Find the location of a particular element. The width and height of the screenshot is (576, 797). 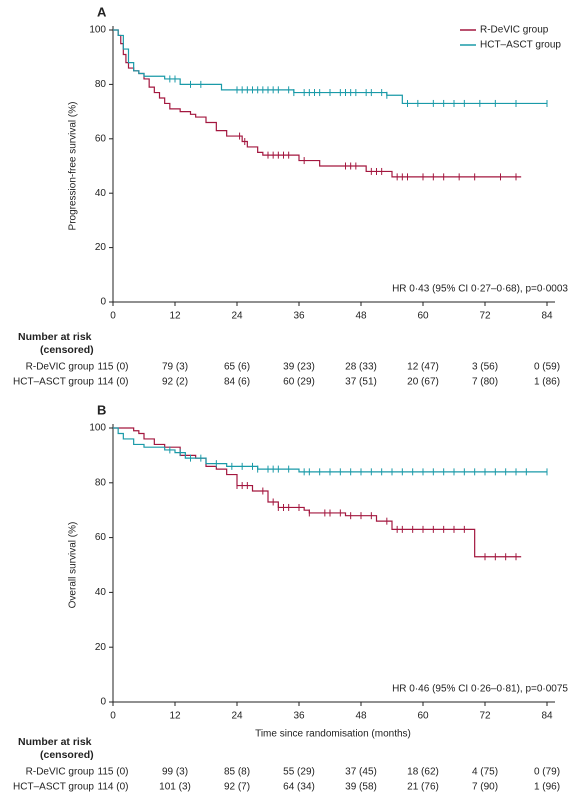

risk-value: 79 (3) is located at coordinates (175, 367).